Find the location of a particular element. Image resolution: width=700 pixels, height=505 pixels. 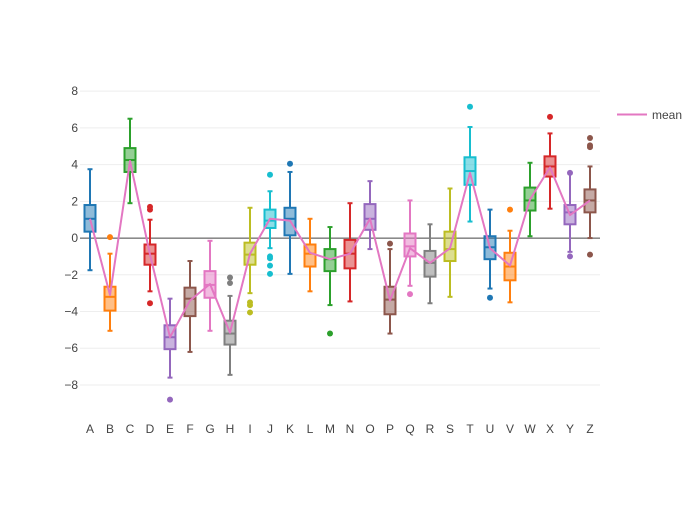

y-axis: −8 −6 −4 −2 0 2 4 6 8 is located at coordinates (71, 238).